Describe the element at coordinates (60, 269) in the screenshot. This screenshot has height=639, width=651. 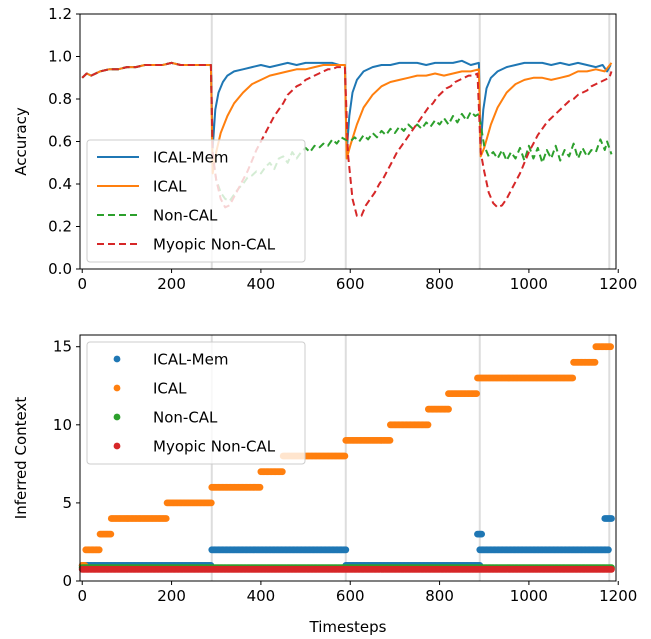
I see `y-tick-label: 0.0` at that location.